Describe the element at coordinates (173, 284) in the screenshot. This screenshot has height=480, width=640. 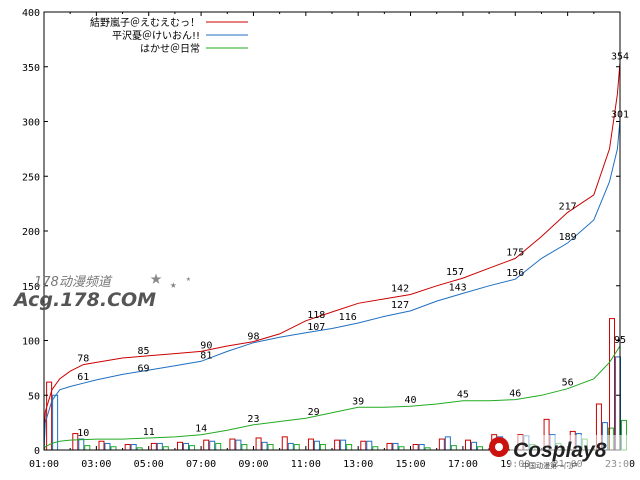
I see `star-icon-small: ★` at that location.